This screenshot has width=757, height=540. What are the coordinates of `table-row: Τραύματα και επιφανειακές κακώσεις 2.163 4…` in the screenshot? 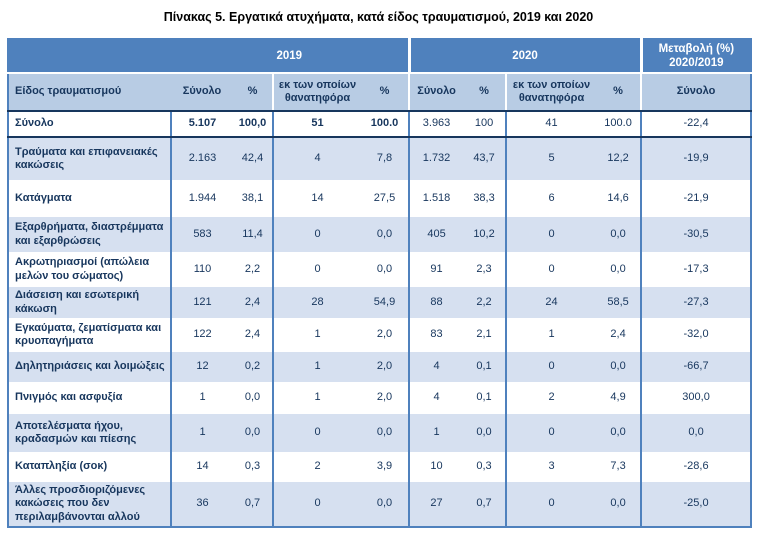 It's located at (380, 159).